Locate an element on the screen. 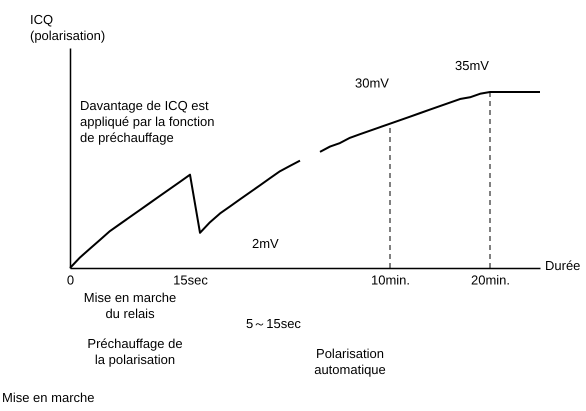  annotation: 2mV is located at coordinates (266, 243).